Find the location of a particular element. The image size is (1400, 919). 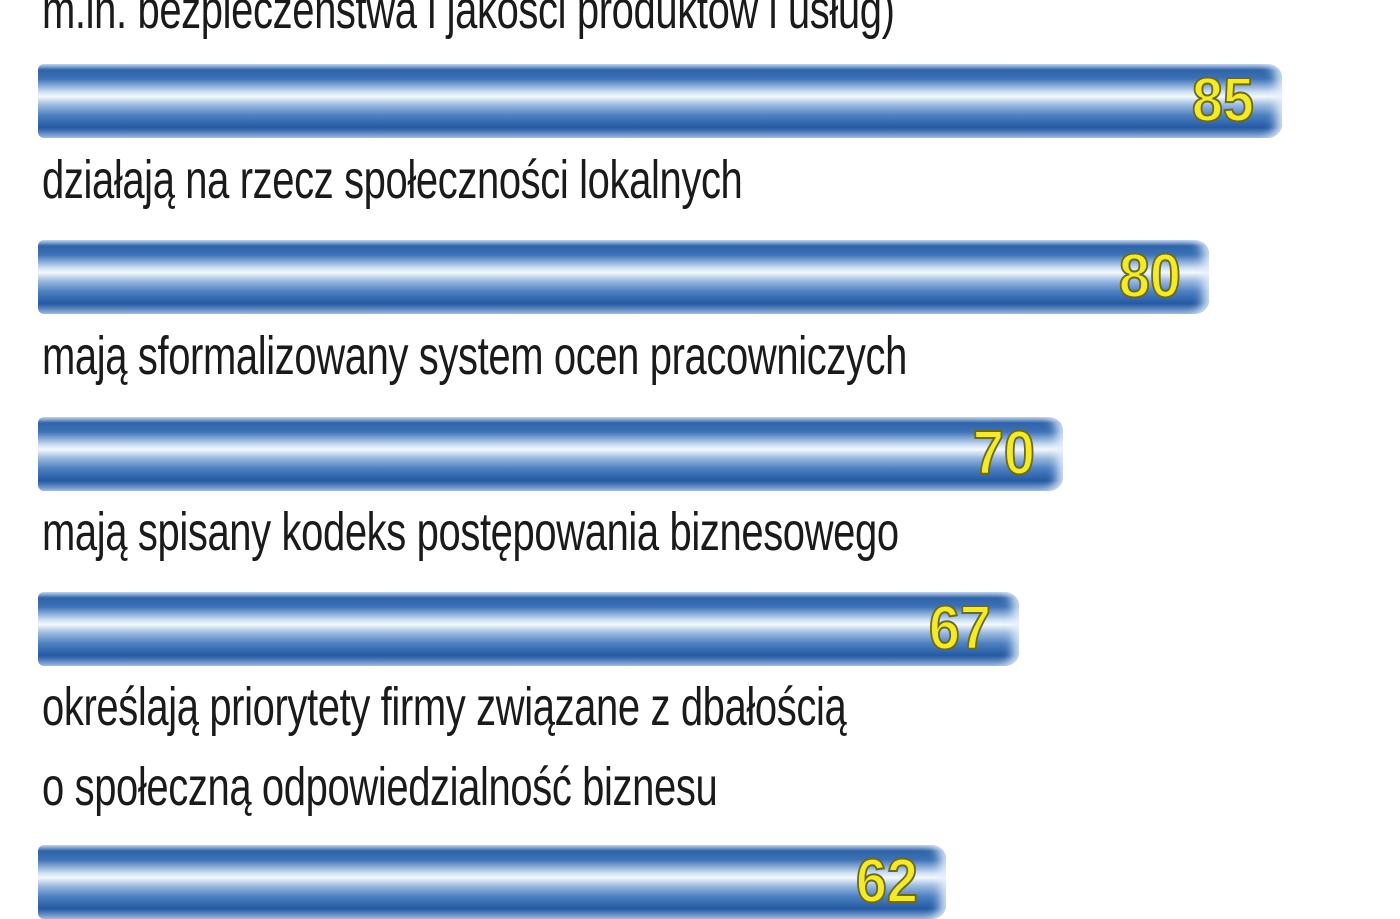

category-label-5b: o społeczną odpowiedzialność biznesu is located at coordinates (380, 787).